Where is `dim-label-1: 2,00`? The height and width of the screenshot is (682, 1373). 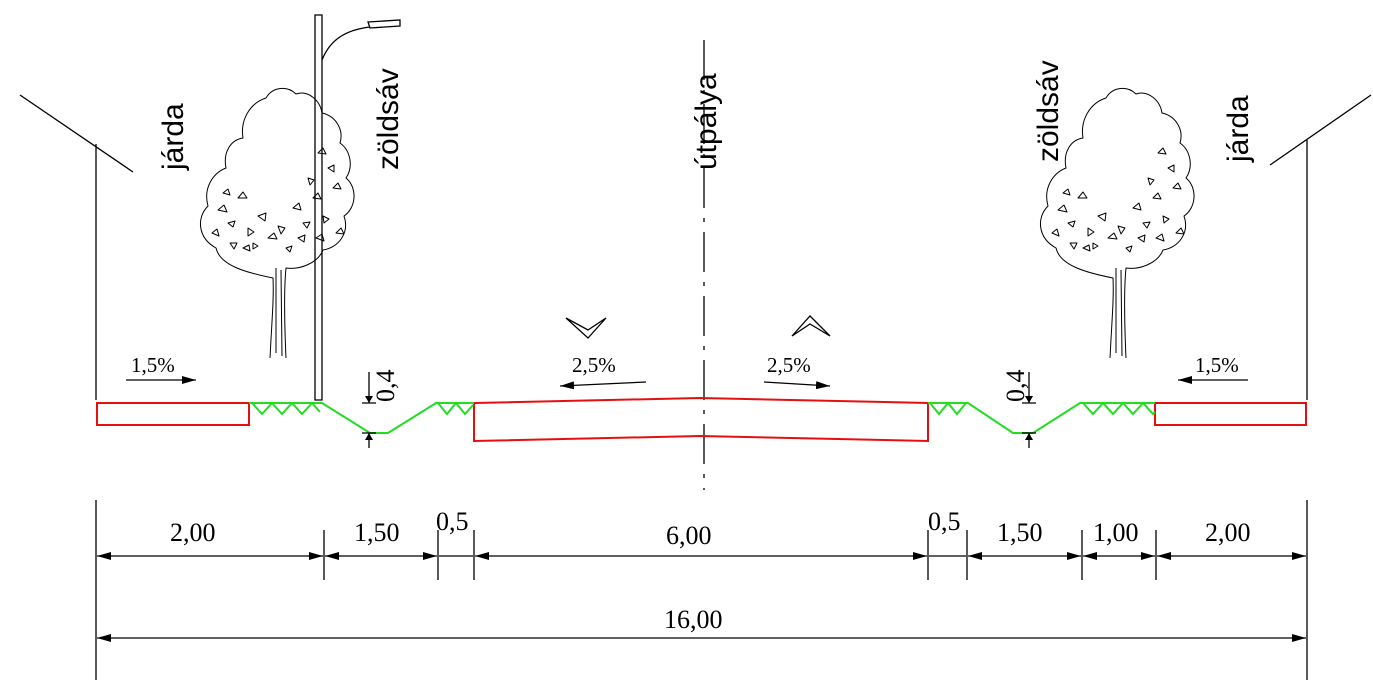 dim-label-1: 2,00 is located at coordinates (193, 532).